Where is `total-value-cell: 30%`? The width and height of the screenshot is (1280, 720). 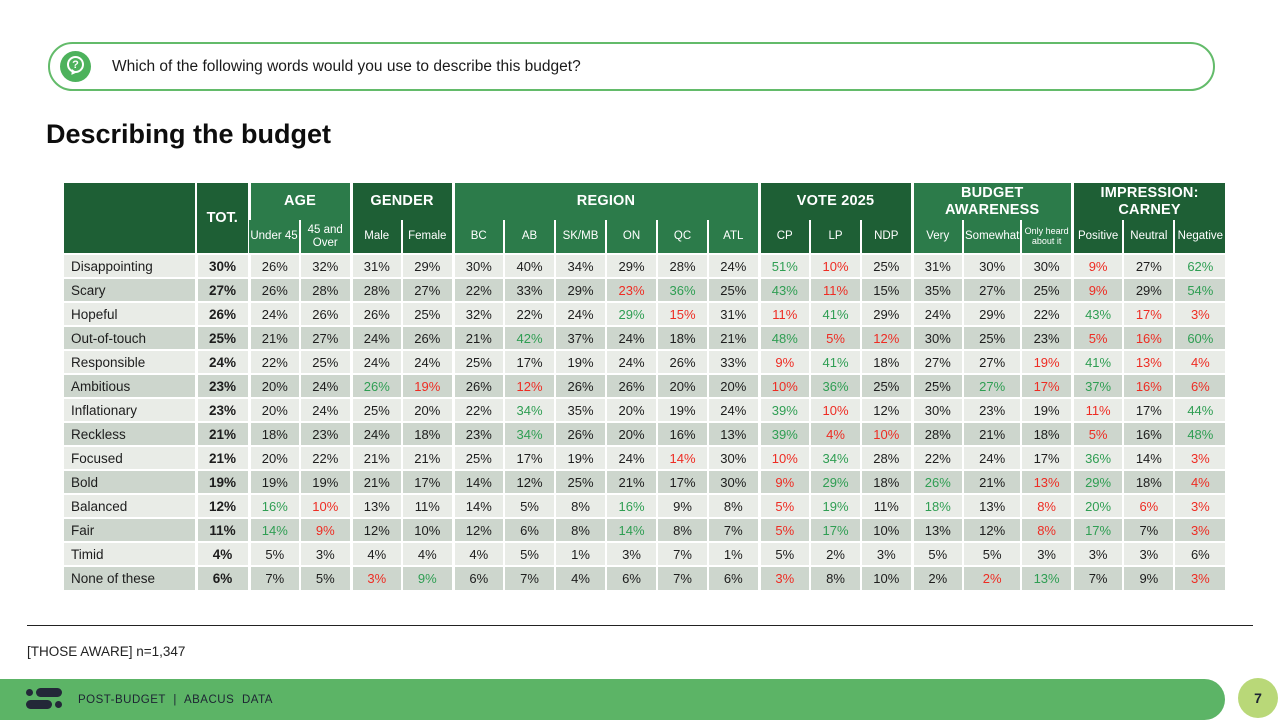
total-value-cell: 30% is located at coordinates (222, 265).